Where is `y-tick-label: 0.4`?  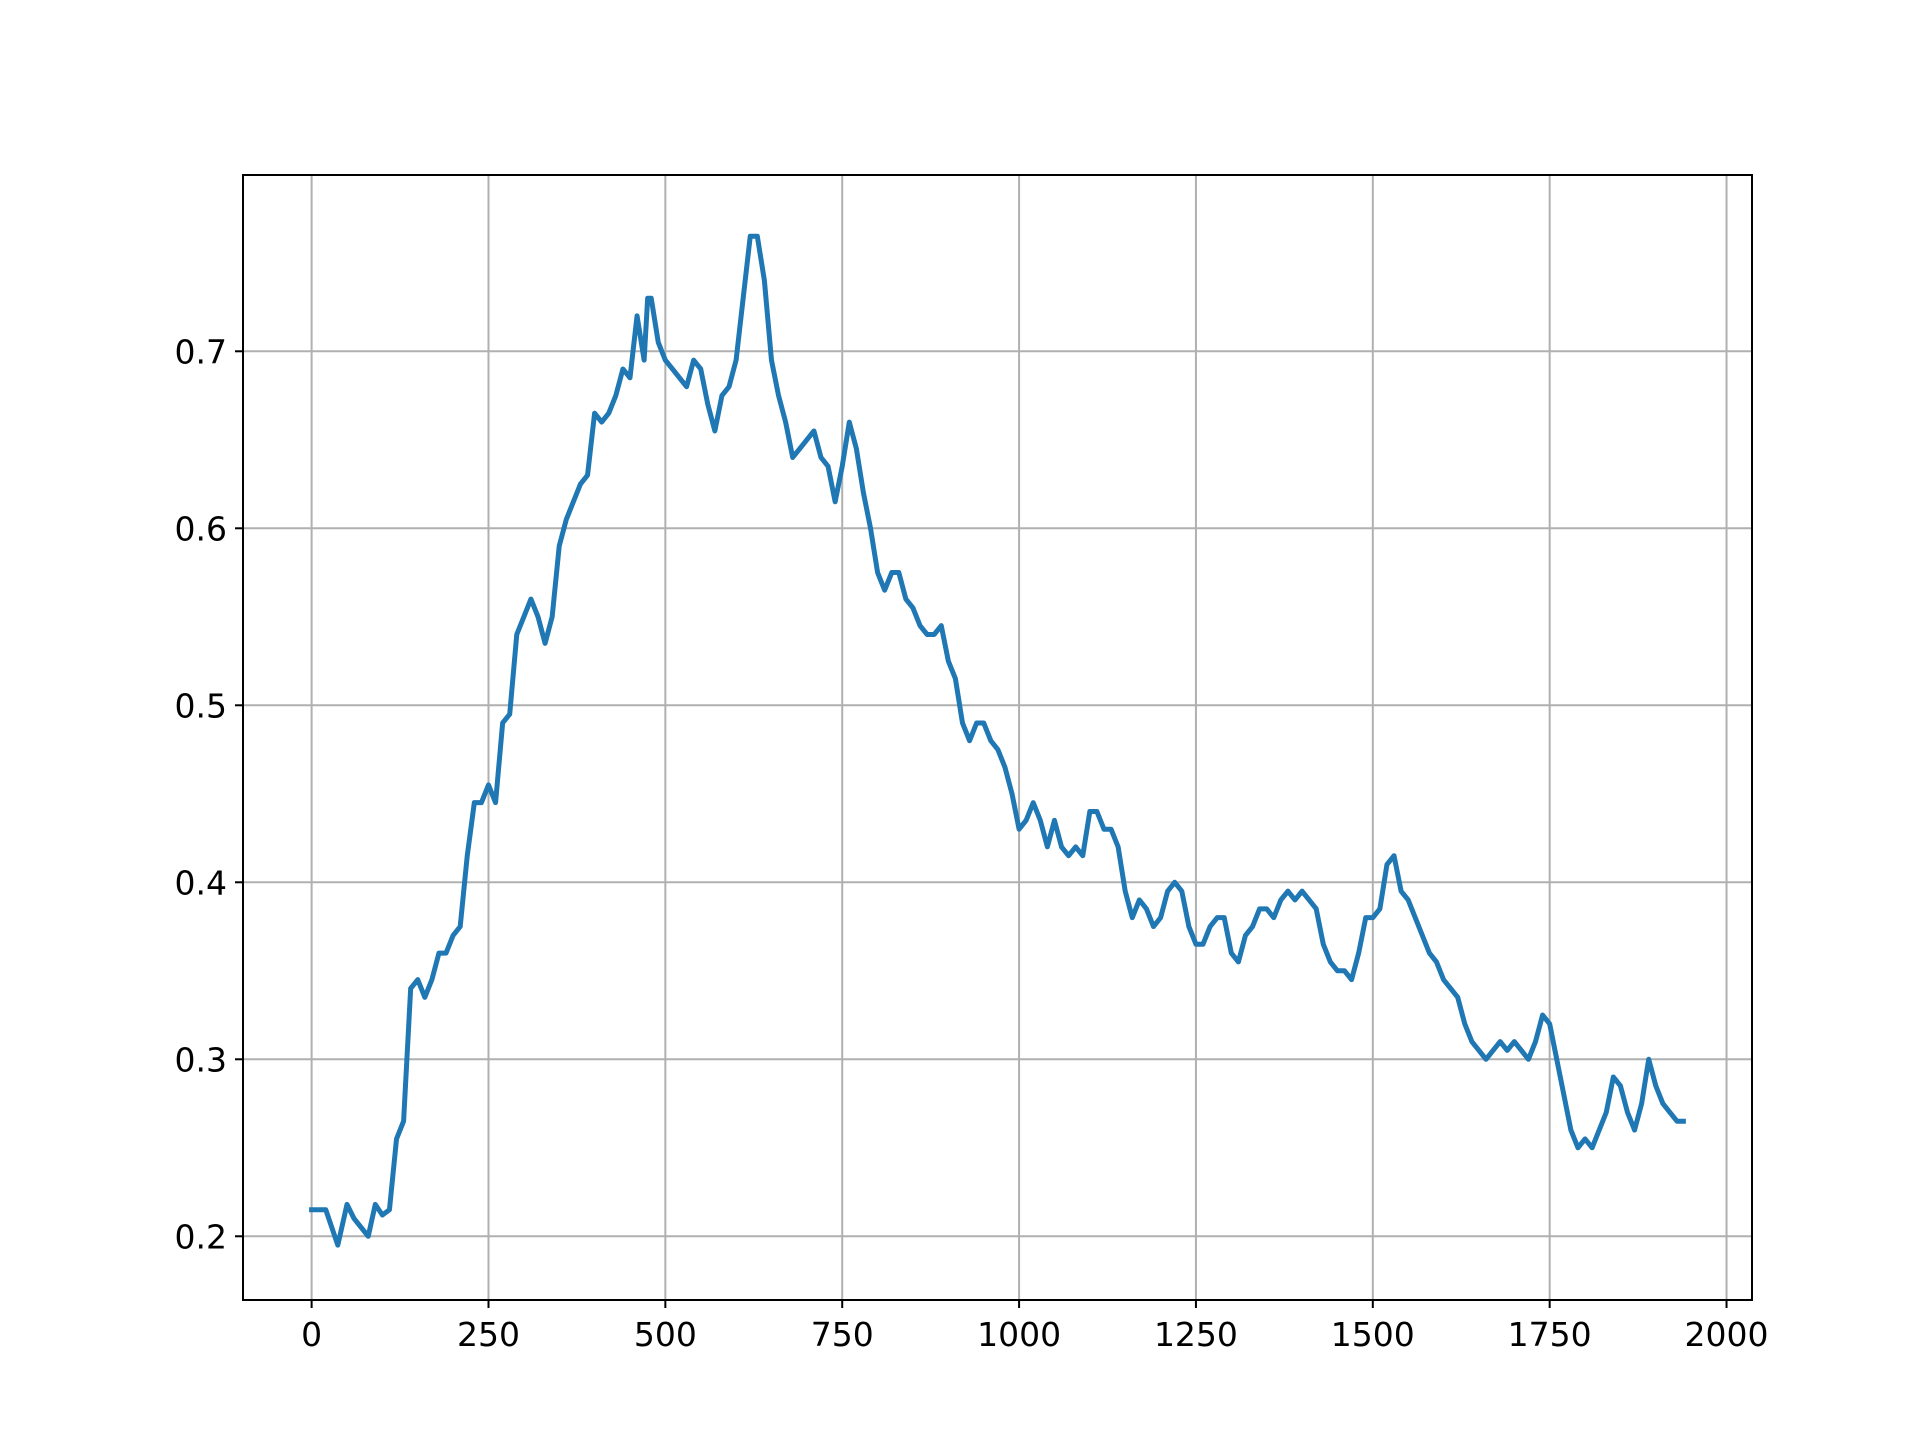 y-tick-label: 0.4 is located at coordinates (201, 882).